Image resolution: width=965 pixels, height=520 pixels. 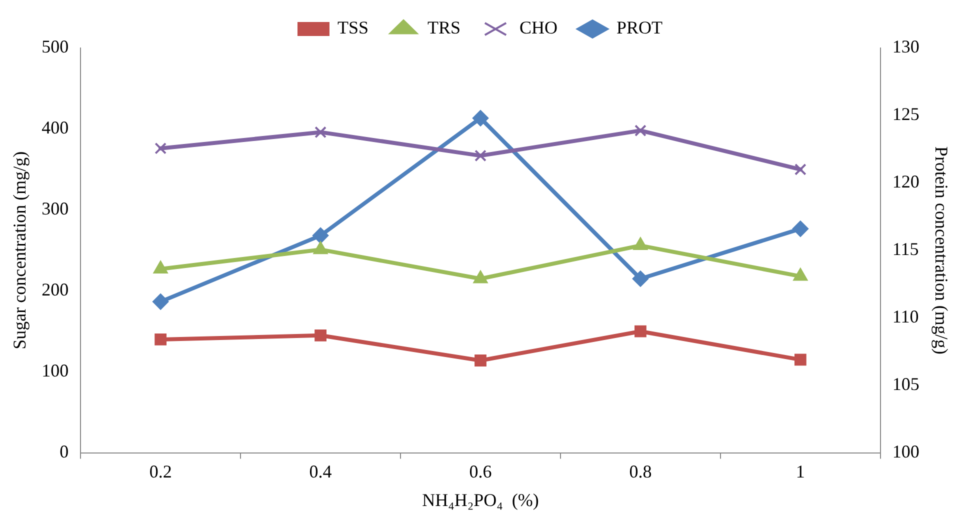 I want to click on x-axis-title: NH₄H₂PO₄ (%), so click(x=480, y=500).